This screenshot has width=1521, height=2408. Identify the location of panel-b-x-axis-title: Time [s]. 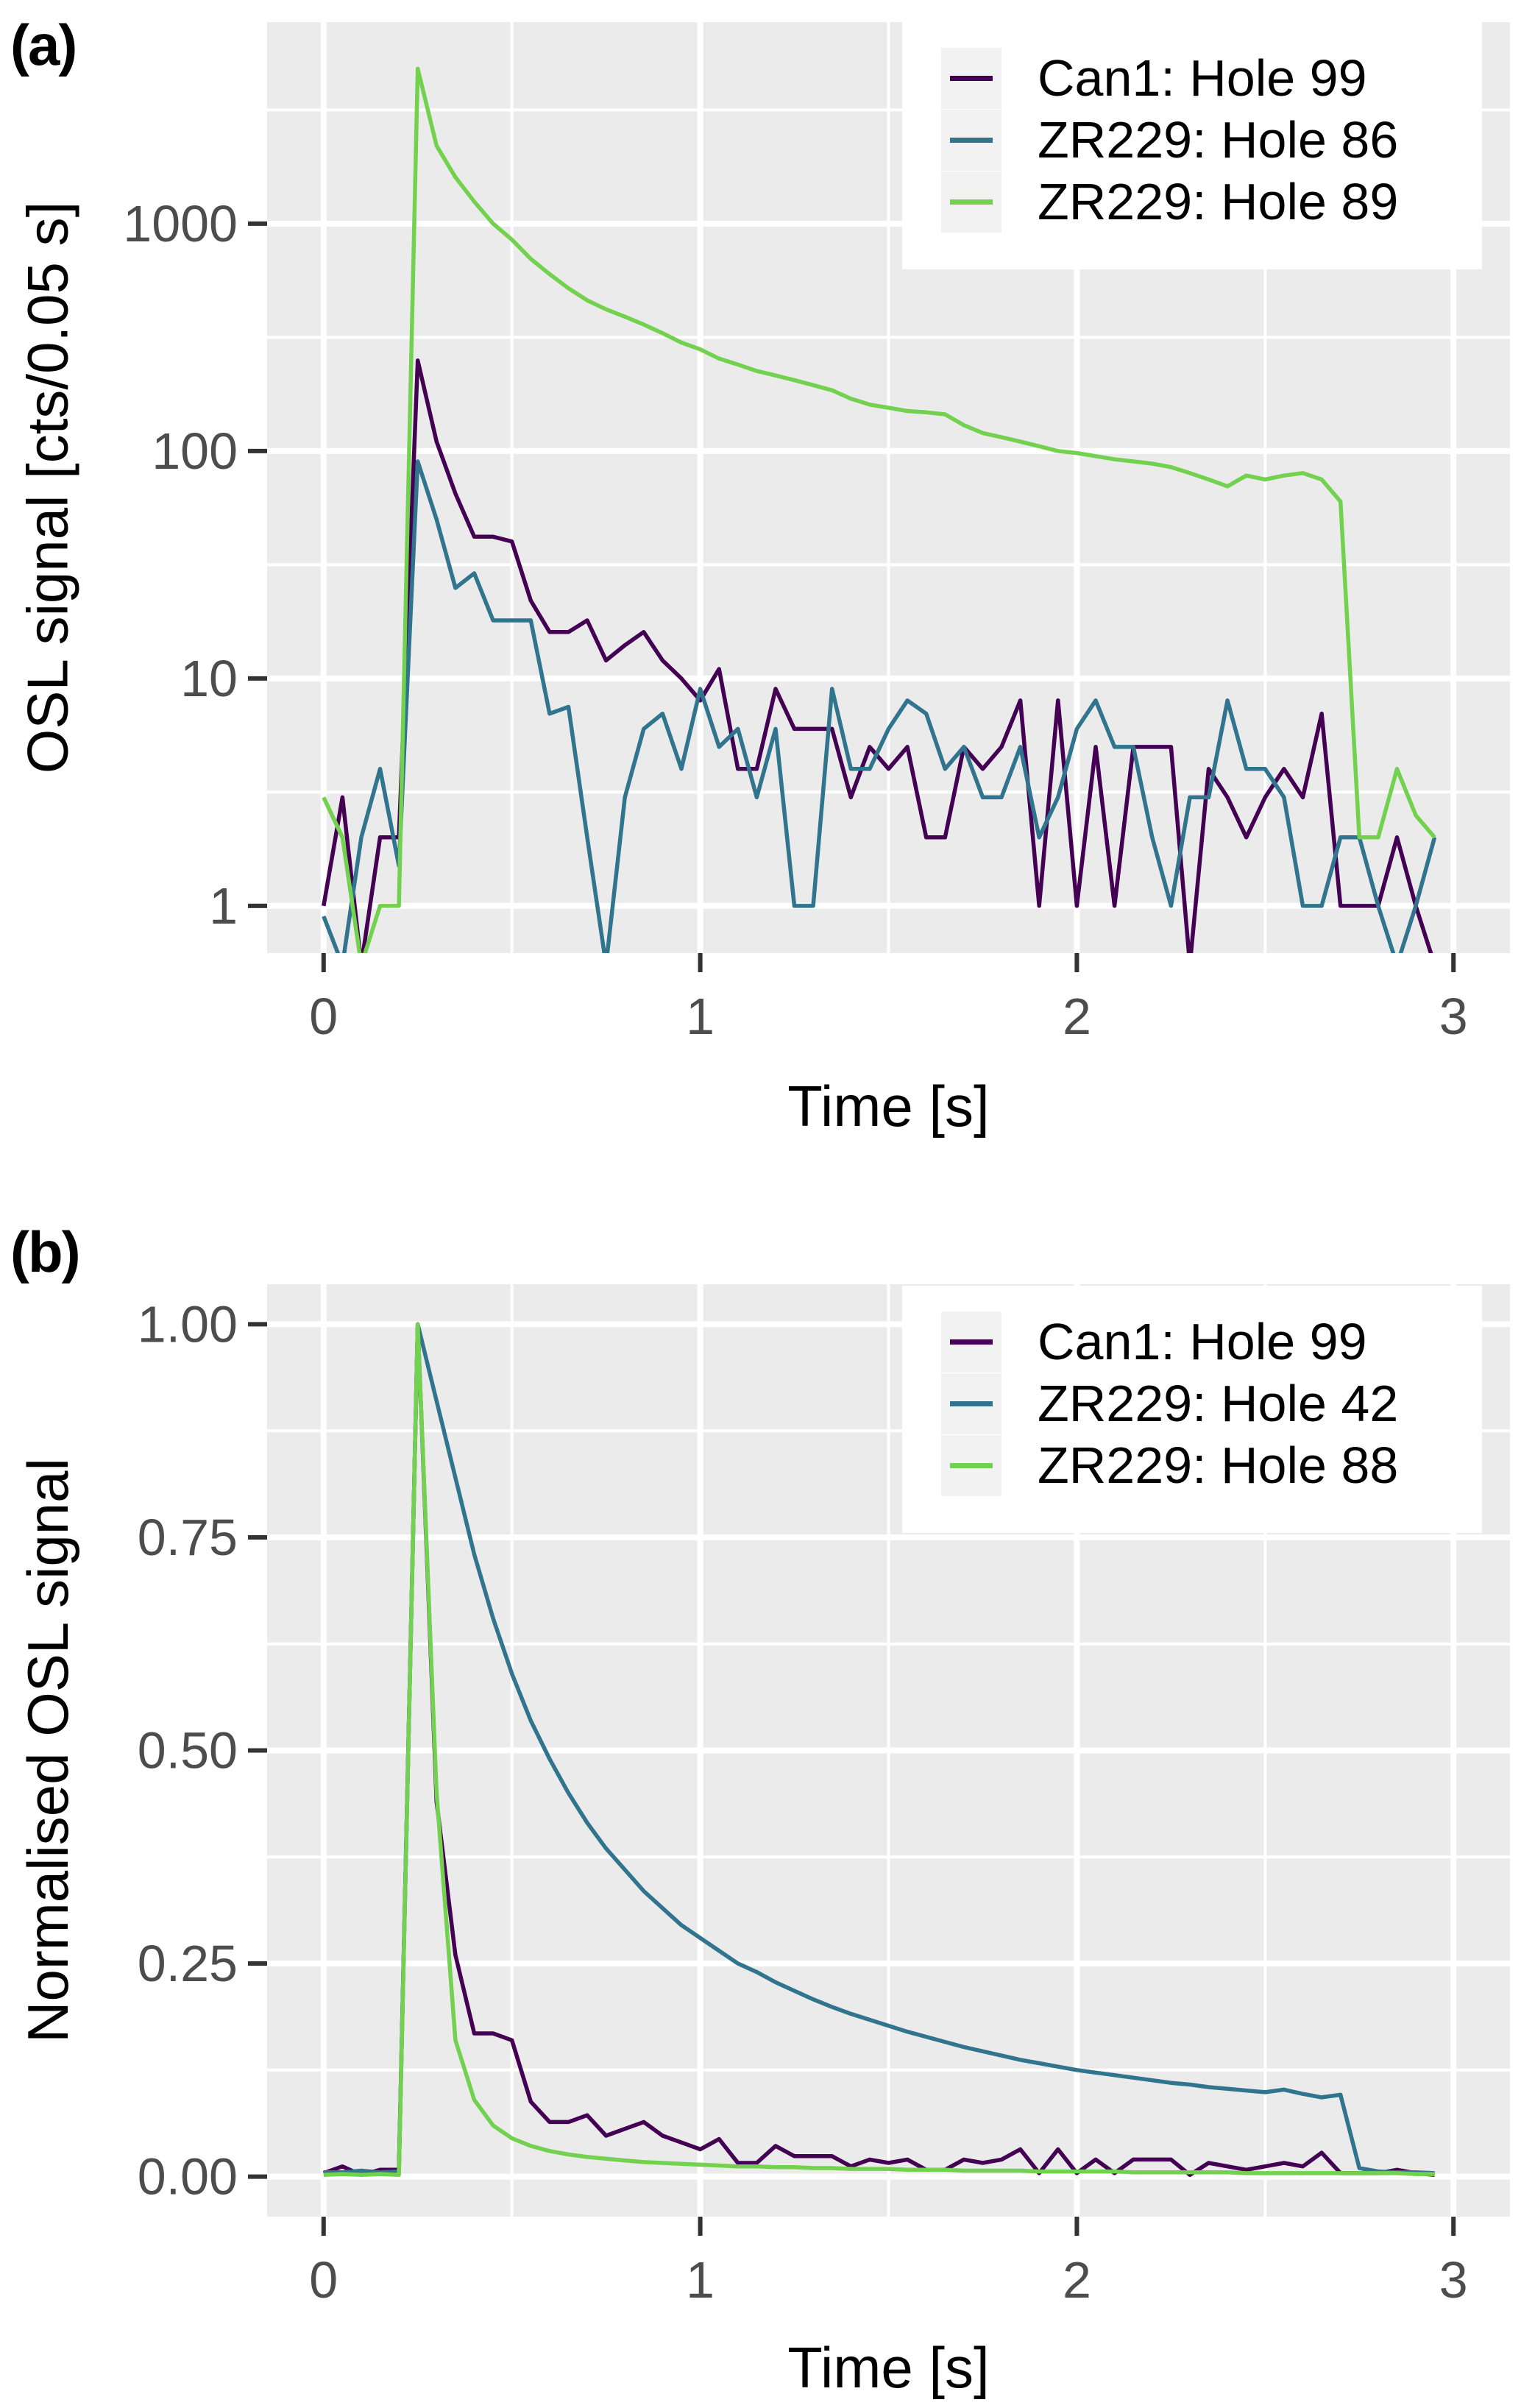
(888, 2367).